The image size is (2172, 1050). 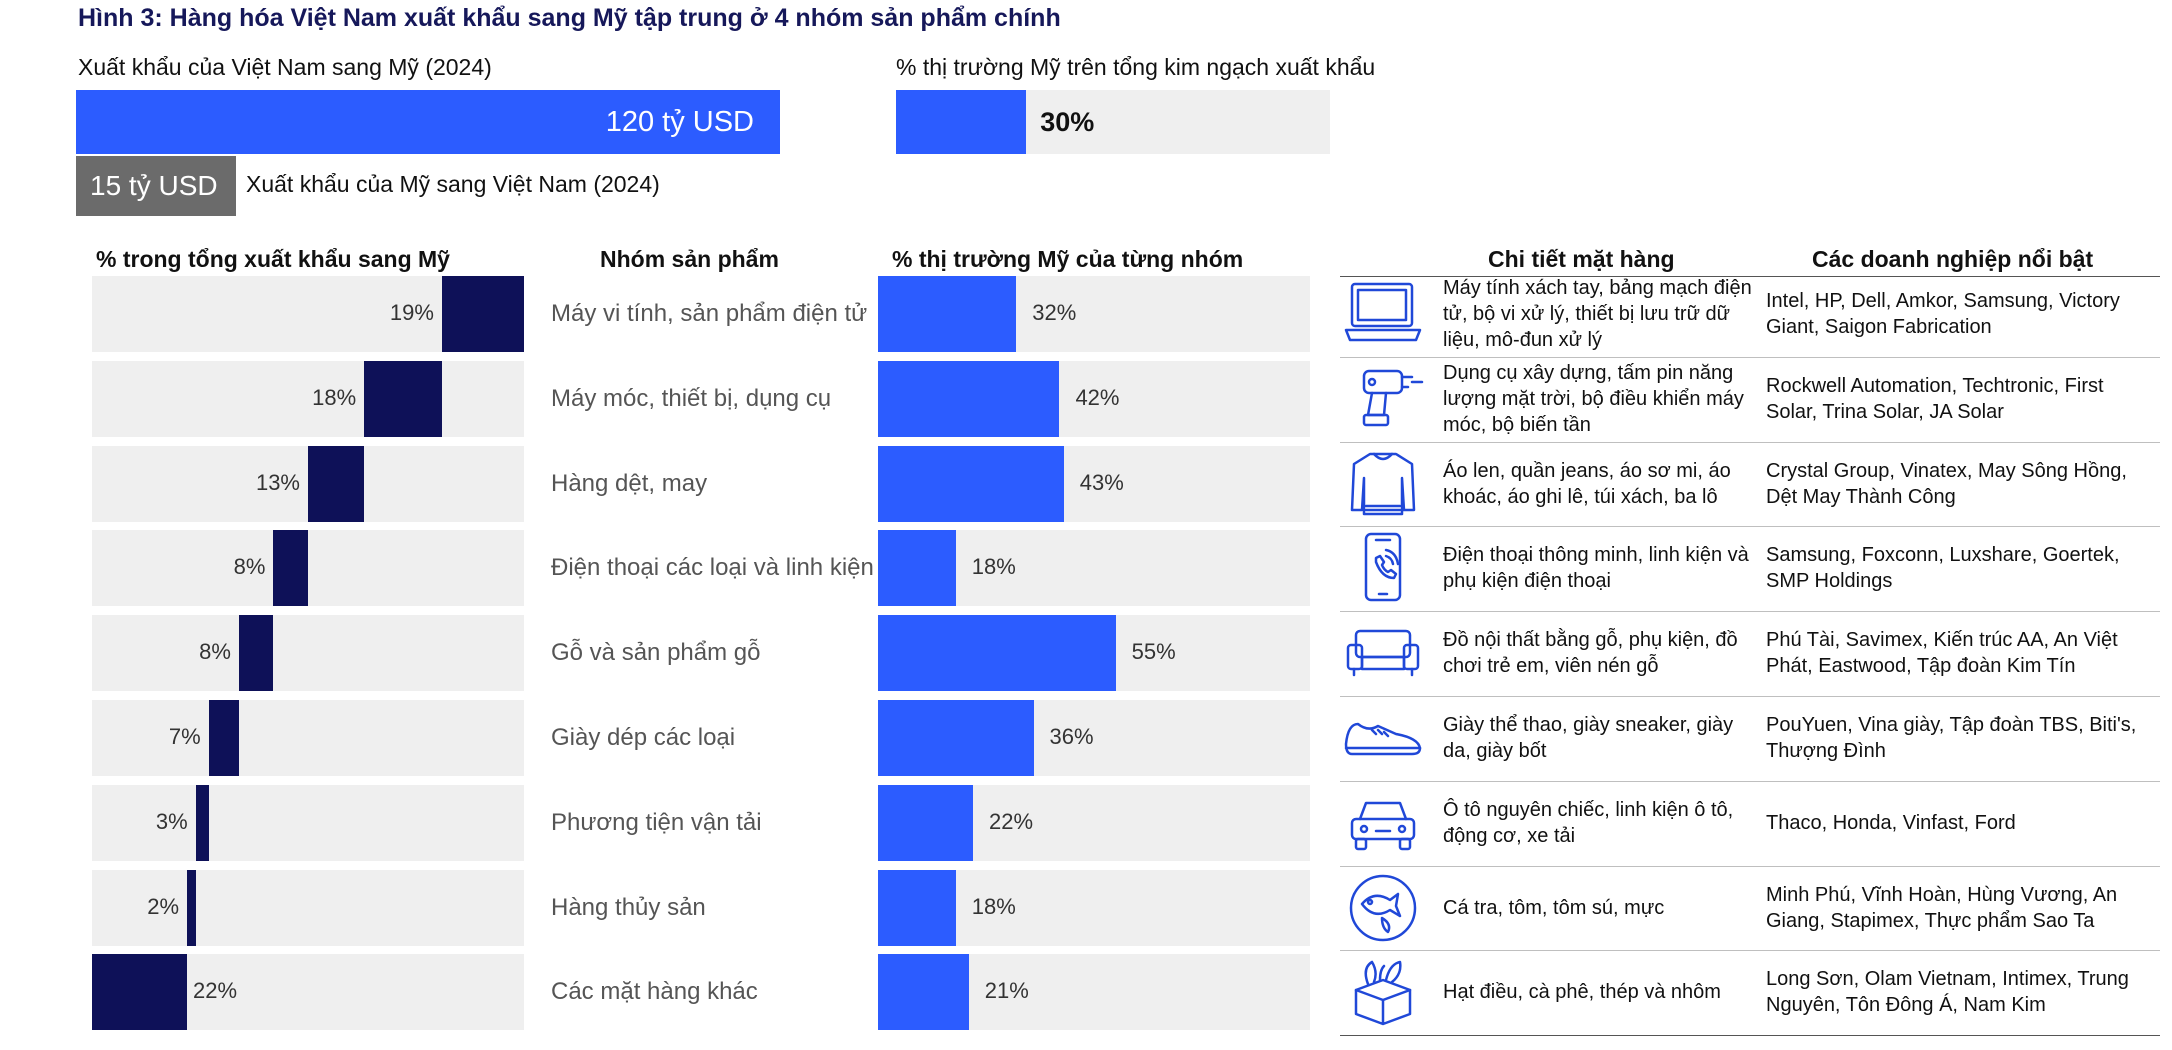 What do you see at coordinates (1101, 482) in the screenshot?
I see `share-us-value: 43%` at bounding box center [1101, 482].